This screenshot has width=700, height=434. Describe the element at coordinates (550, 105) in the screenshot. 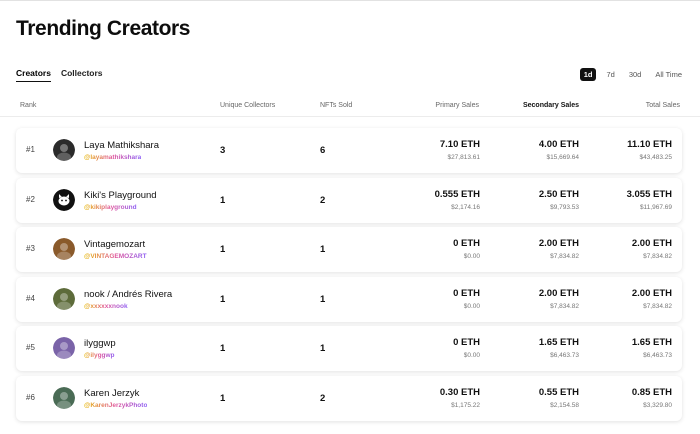

I see `col-secondary-sales: Secondary Sales` at that location.